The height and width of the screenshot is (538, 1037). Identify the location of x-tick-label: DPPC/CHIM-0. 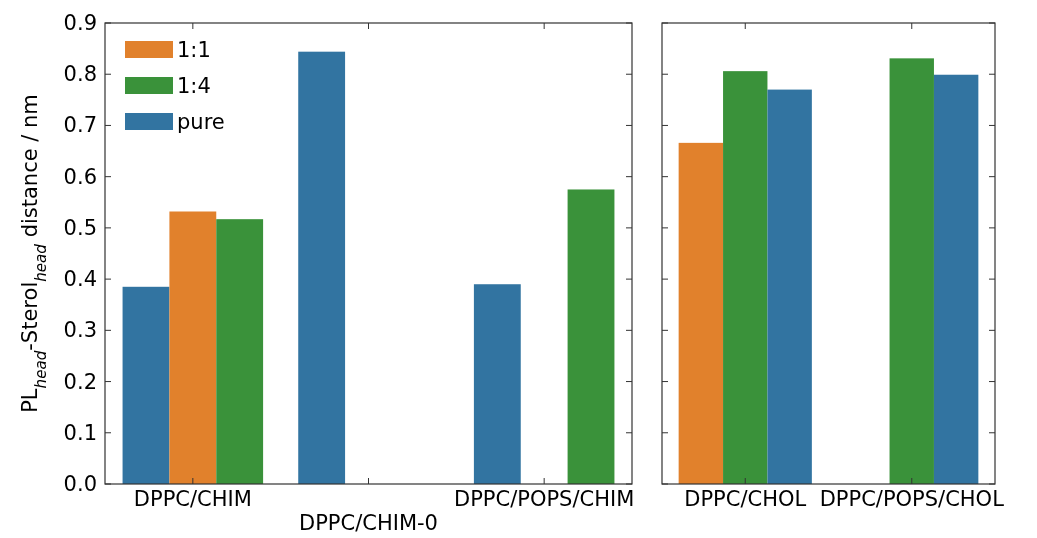
(368, 523).